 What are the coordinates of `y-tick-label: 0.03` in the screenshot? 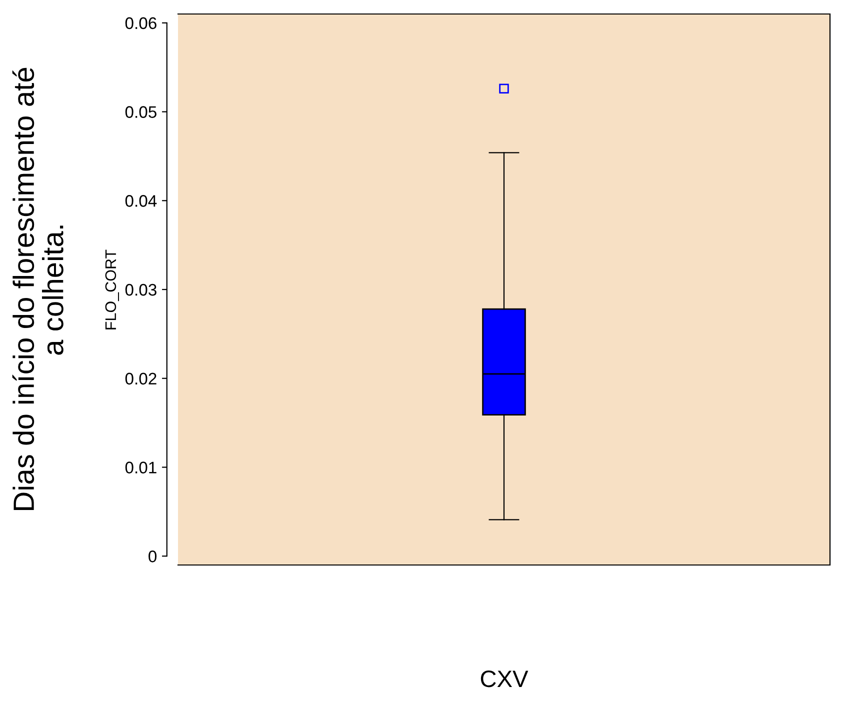 It's located at (140, 290).